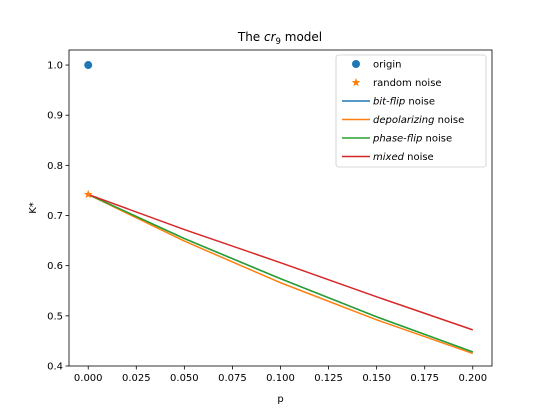  Describe the element at coordinates (407, 83) in the screenshot. I see `legend-label: random noise` at that location.